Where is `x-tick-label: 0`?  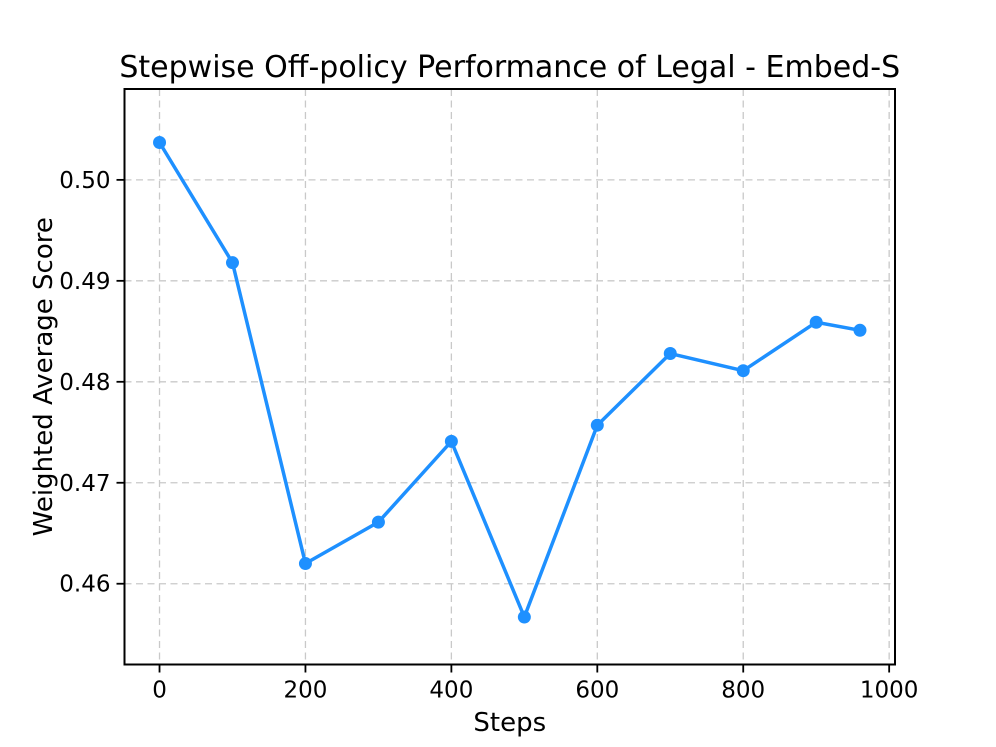
x-tick-label: 0 is located at coordinates (159, 691).